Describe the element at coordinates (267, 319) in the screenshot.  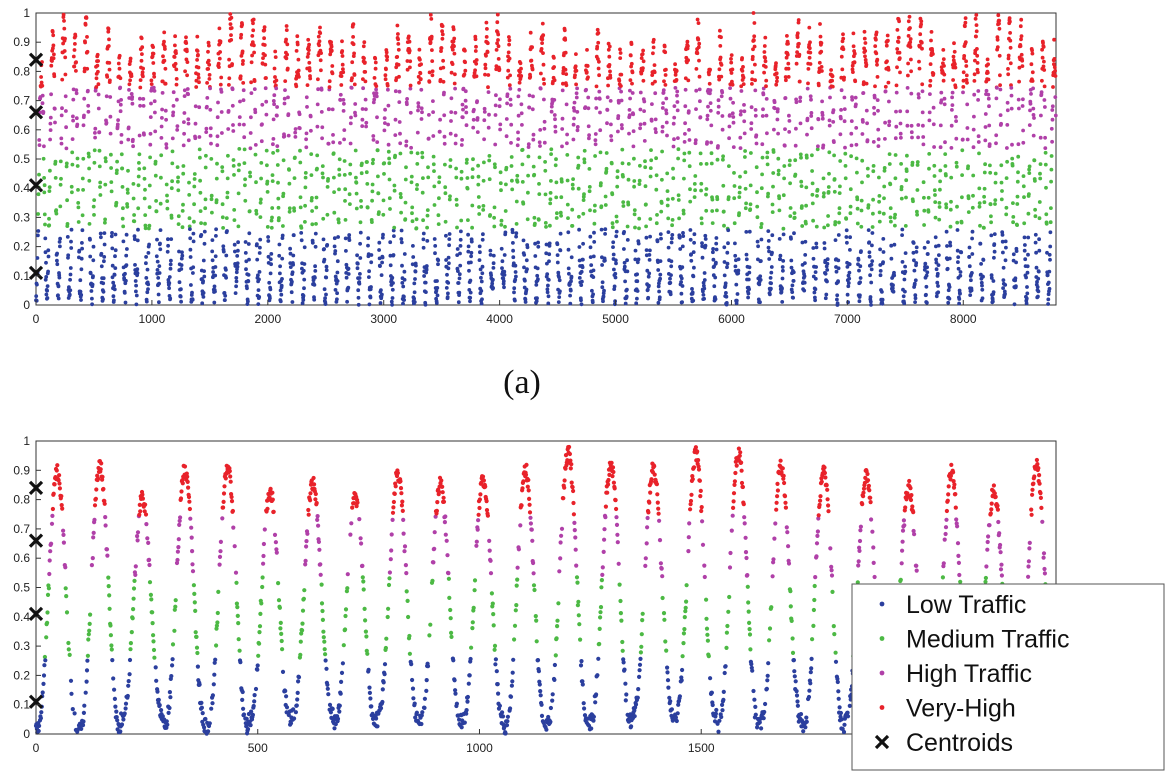
I see `x-tick-label: 2000` at that location.